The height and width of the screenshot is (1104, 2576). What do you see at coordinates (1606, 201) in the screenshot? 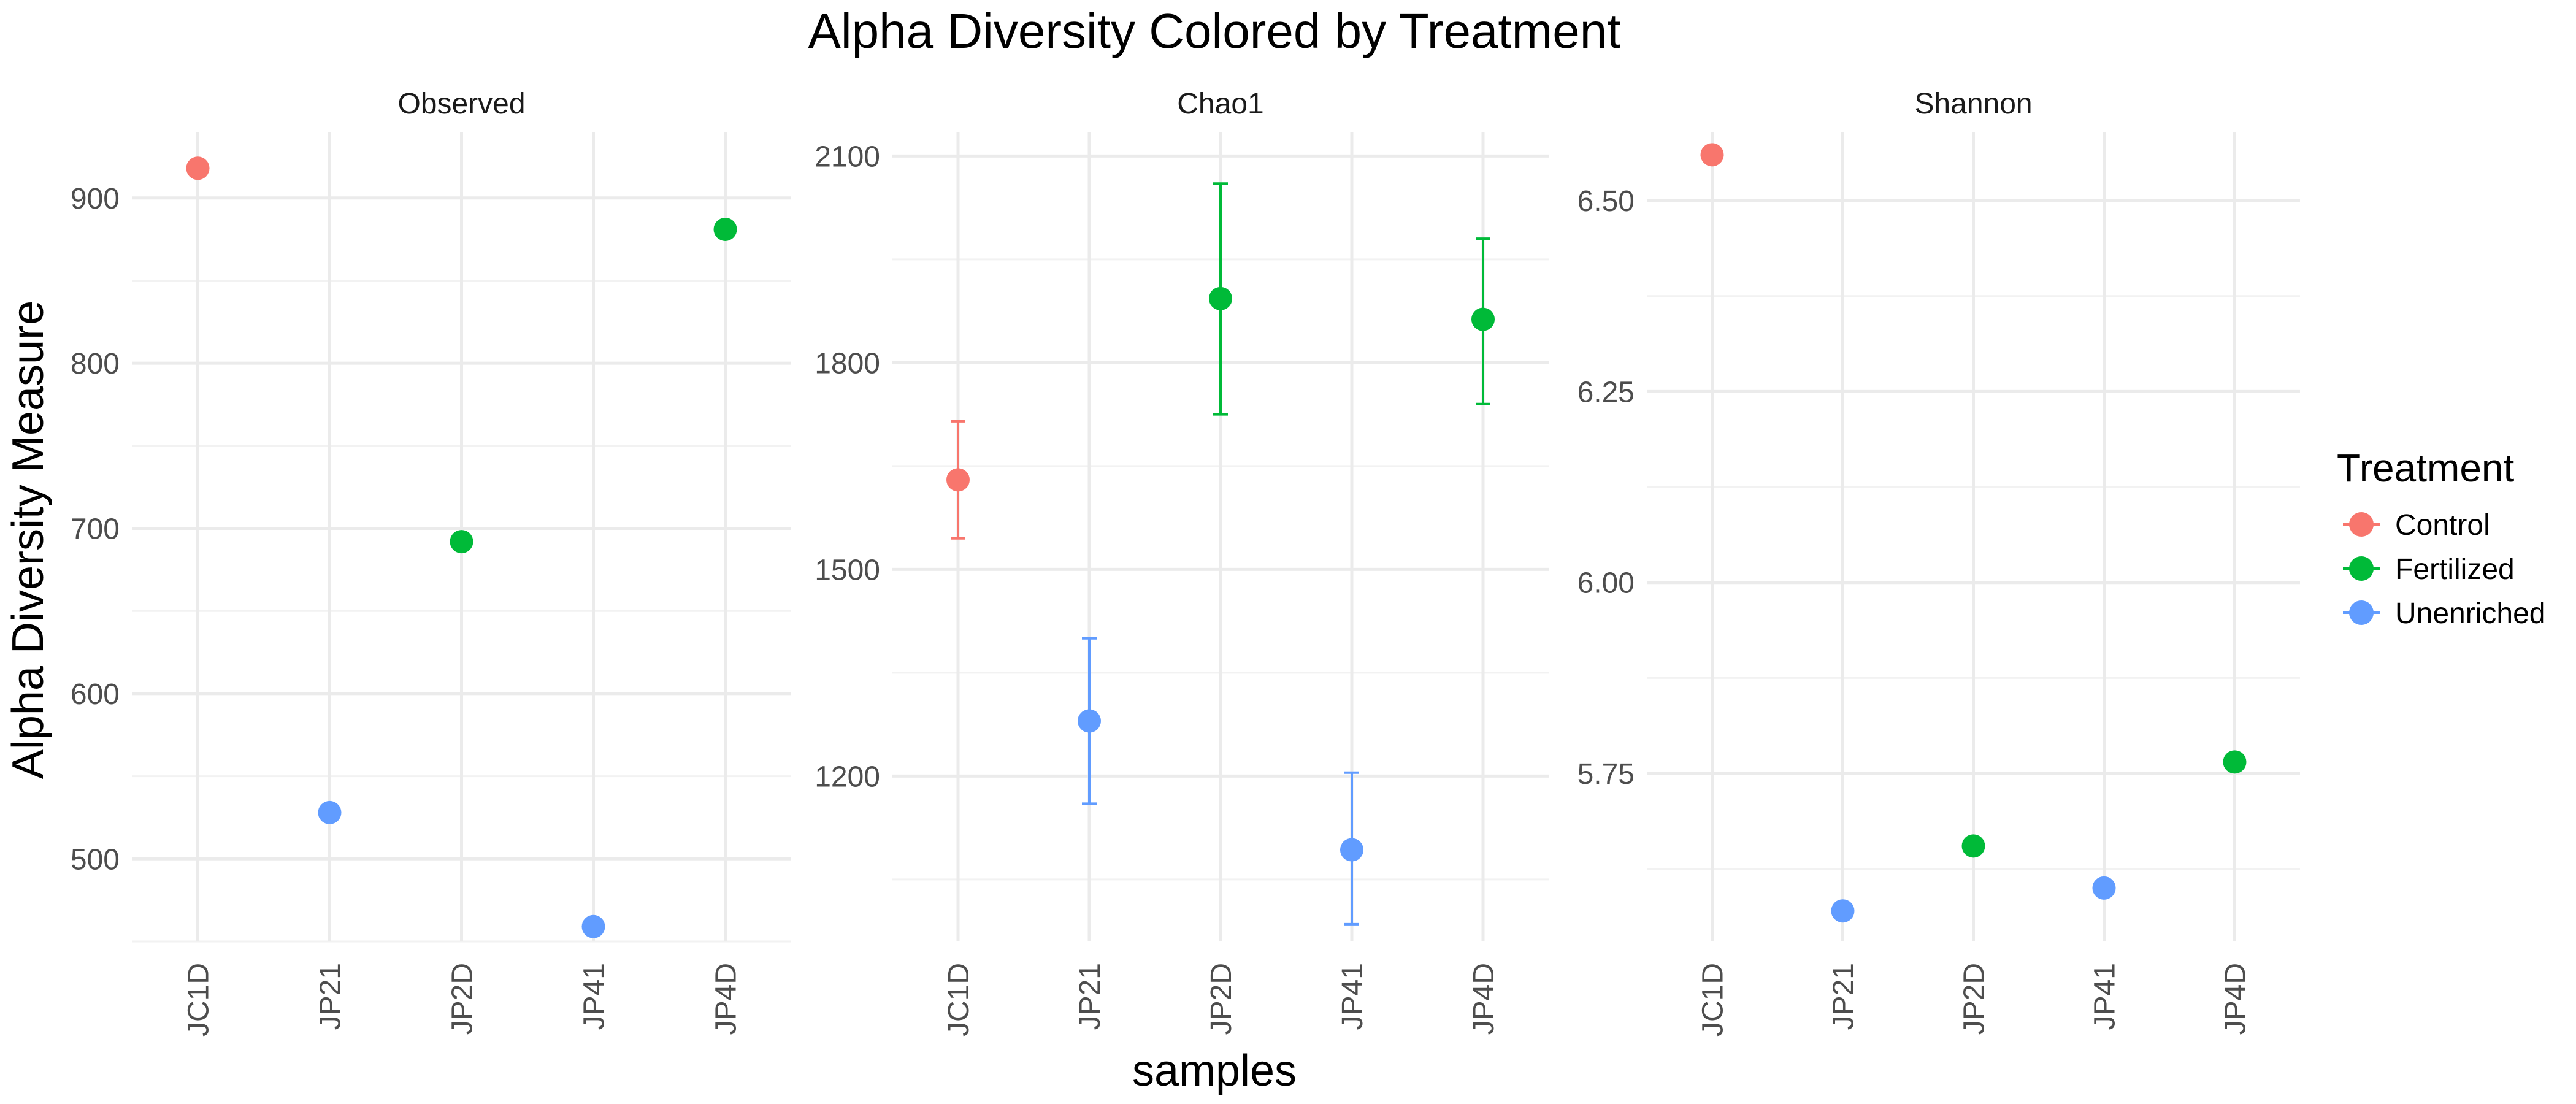
I see `y-tick-label: 6.50` at bounding box center [1606, 201].